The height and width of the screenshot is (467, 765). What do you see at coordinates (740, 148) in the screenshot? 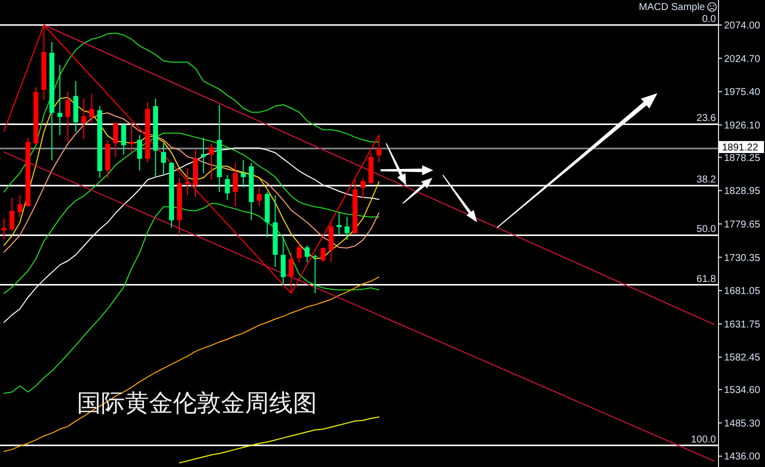
I see `ref-line-label: 1891.22` at bounding box center [740, 148].